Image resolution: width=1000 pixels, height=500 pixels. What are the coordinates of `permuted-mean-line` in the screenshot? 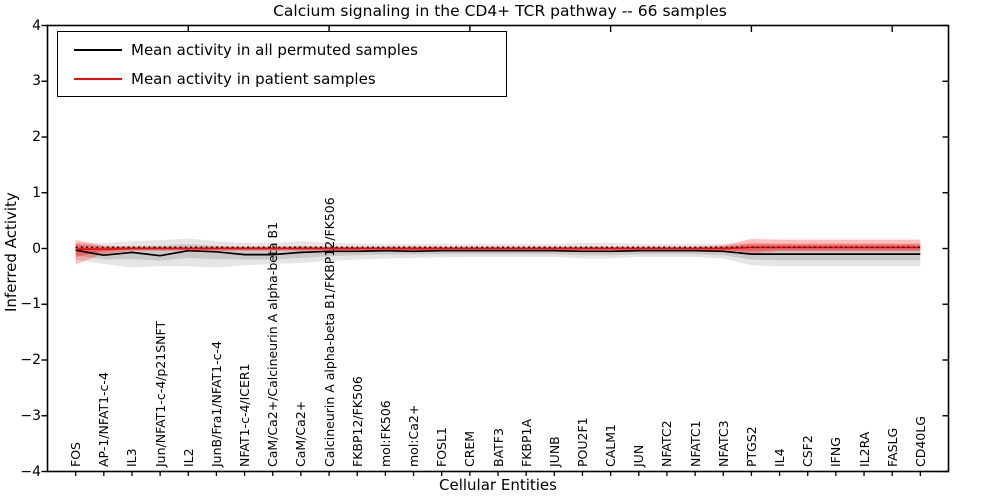 It's located at (498, 253).